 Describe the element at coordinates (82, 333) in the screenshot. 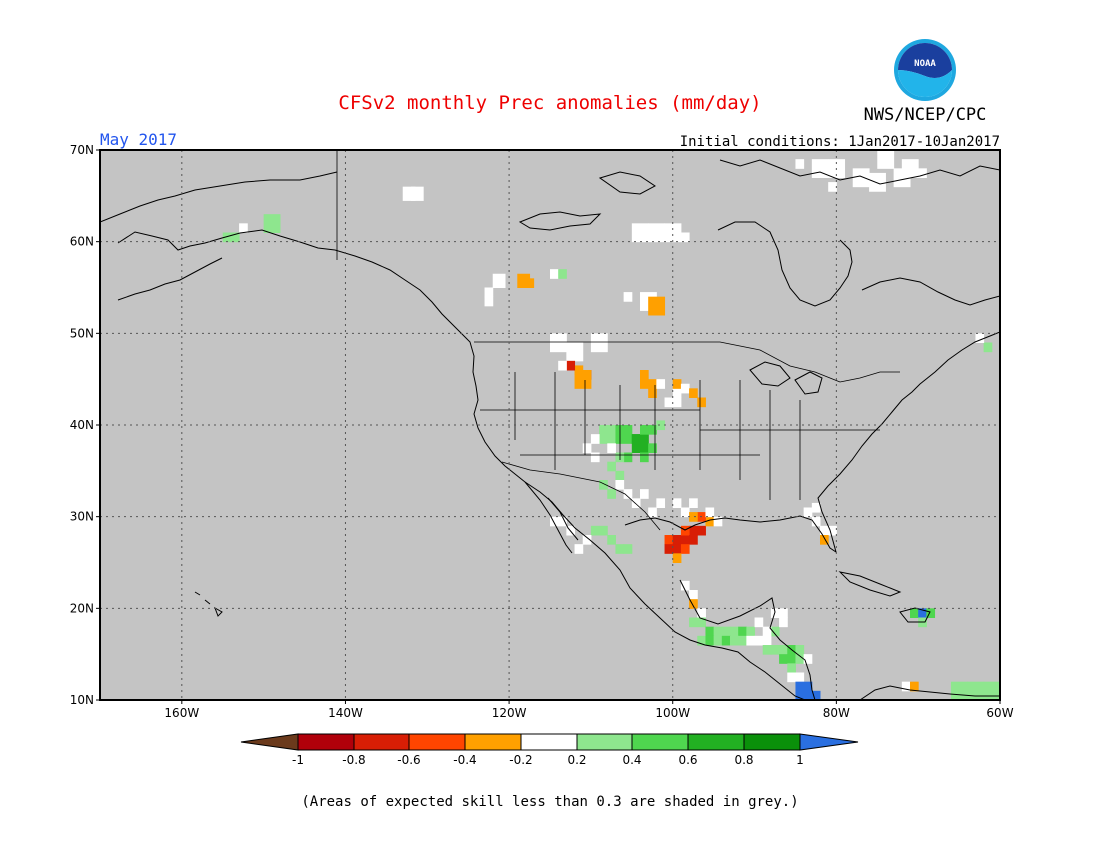

I see `lat-tick-label: 50N` at that location.